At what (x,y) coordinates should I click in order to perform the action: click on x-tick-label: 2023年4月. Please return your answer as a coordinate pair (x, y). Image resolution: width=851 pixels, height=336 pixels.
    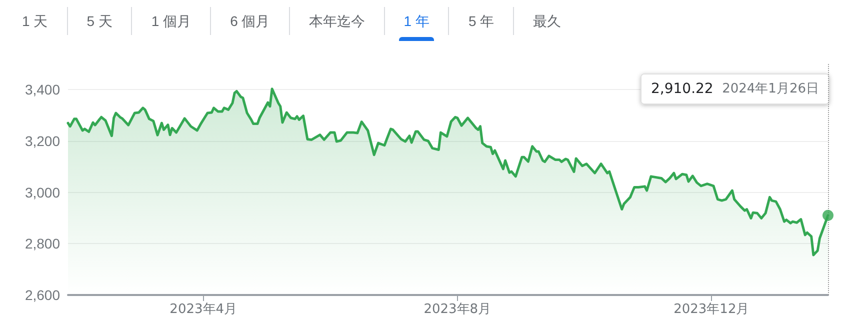
    Looking at the image, I should click on (204, 309).